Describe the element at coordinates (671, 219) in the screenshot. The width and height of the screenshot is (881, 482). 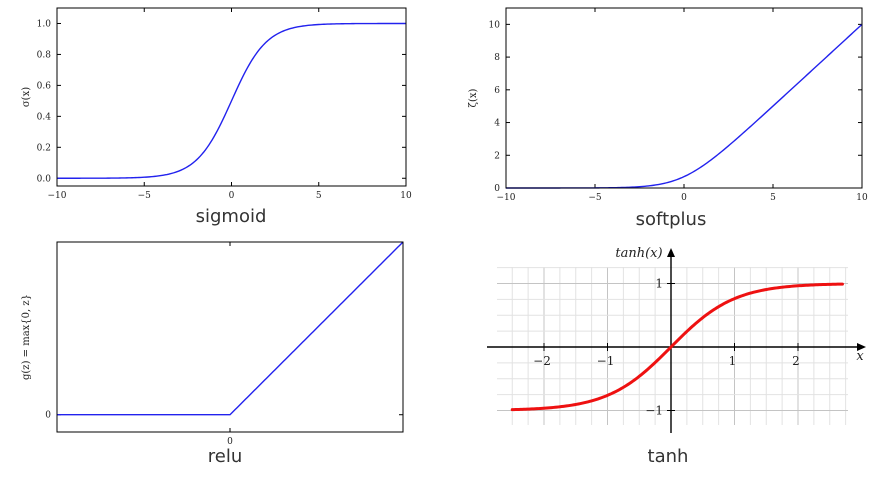
I see `chart-caption: softplus` at that location.